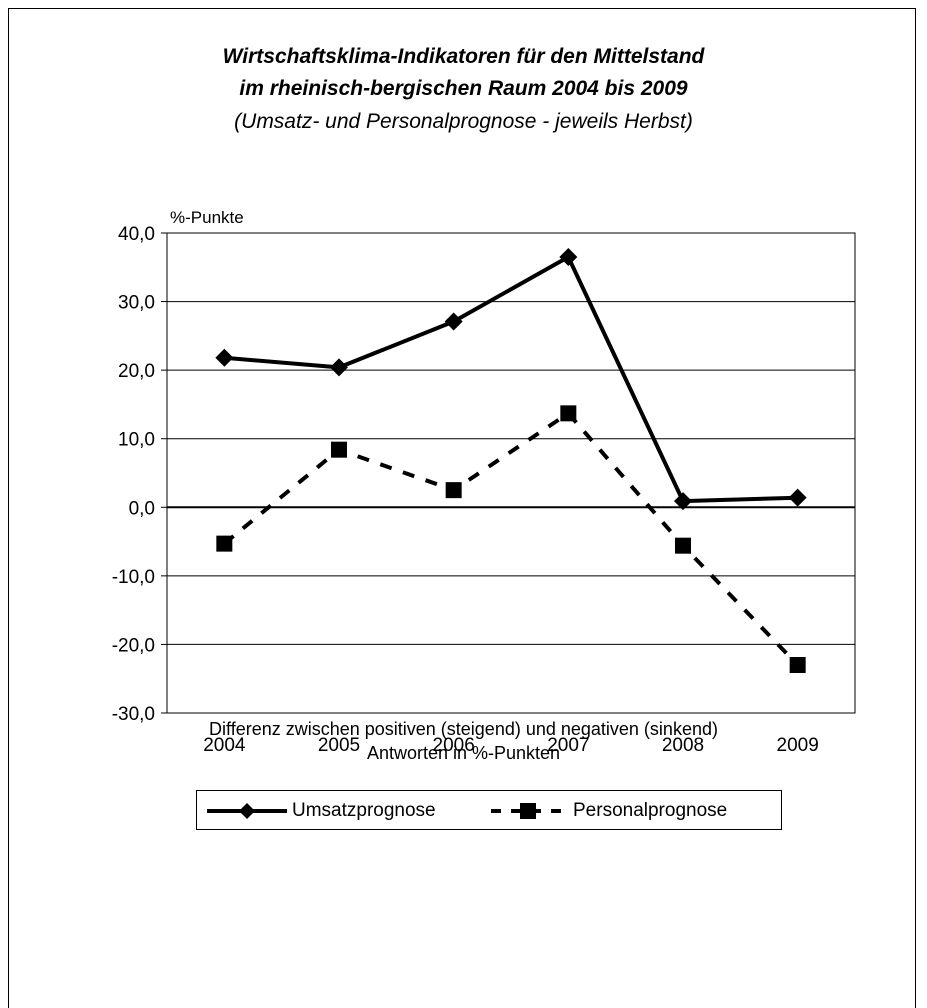 The width and height of the screenshot is (927, 1008). I want to click on data-point-square-2004, so click(224, 543).